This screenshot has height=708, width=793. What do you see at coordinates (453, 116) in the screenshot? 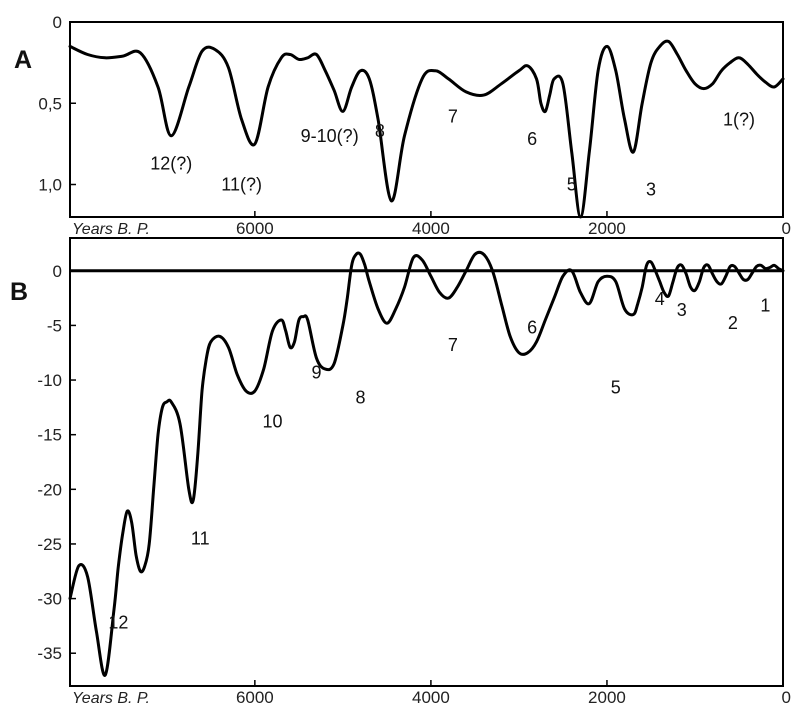
I see `panel-a-event-label: 7` at bounding box center [453, 116].